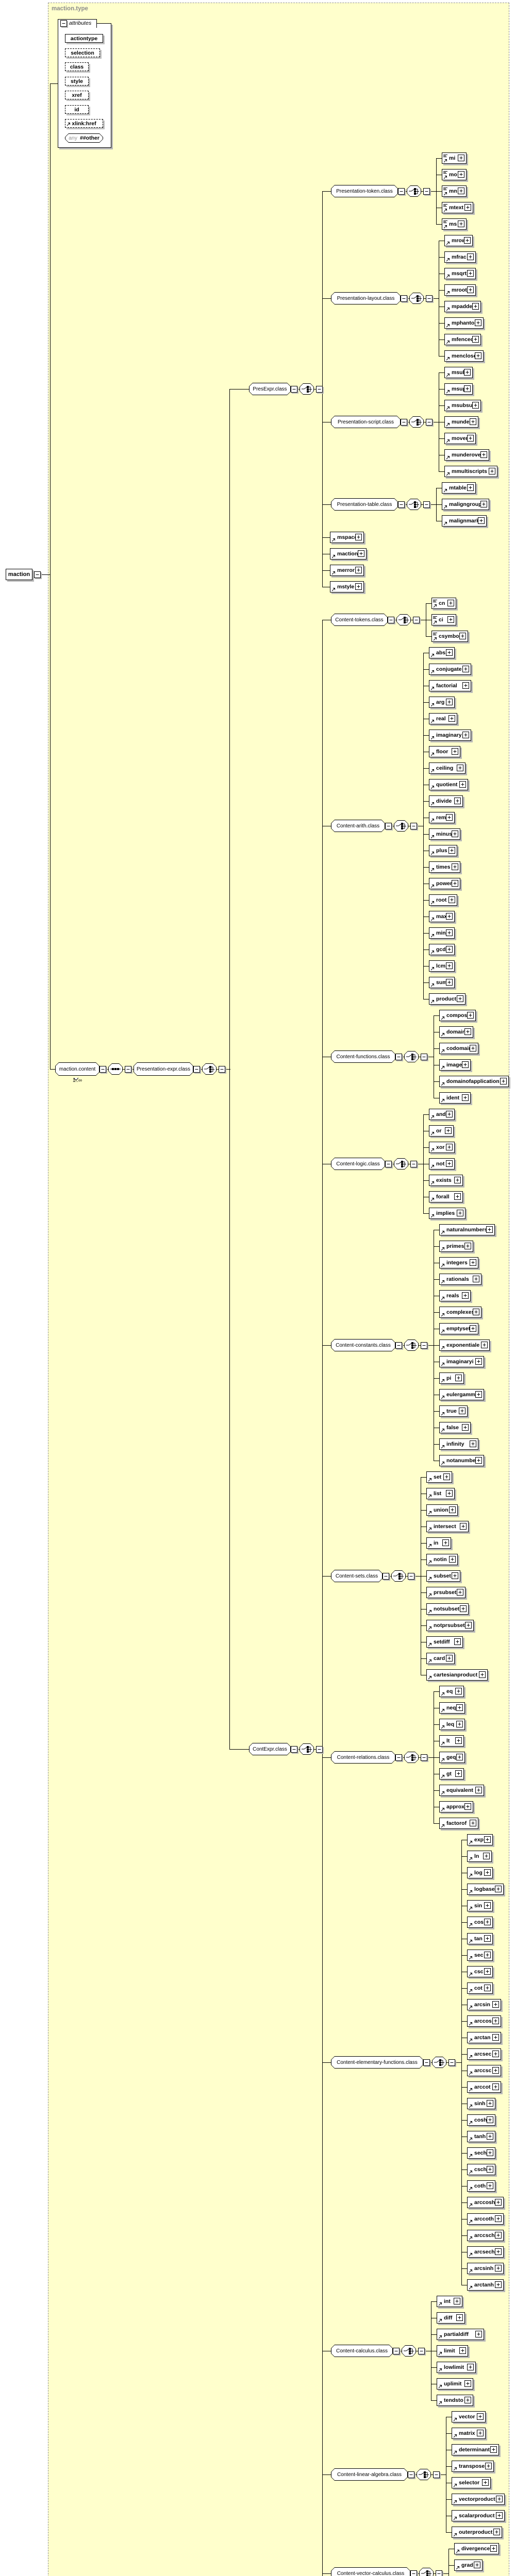 The image size is (532, 2576). Describe the element at coordinates (442, 1114) in the screenshot. I see `element-ref-and: and` at that location.